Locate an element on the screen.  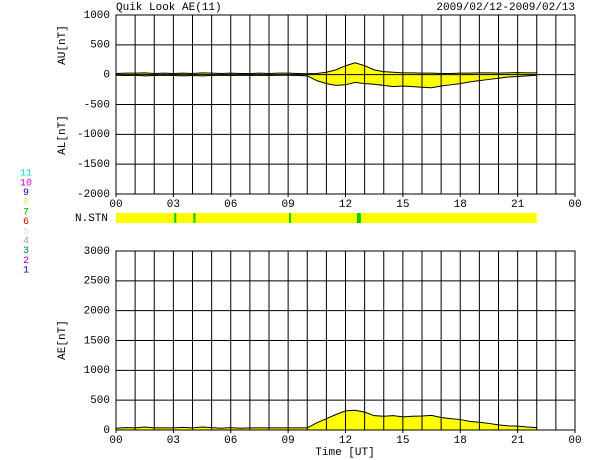
y-tick-label: -1000 is located at coordinates (93, 135).